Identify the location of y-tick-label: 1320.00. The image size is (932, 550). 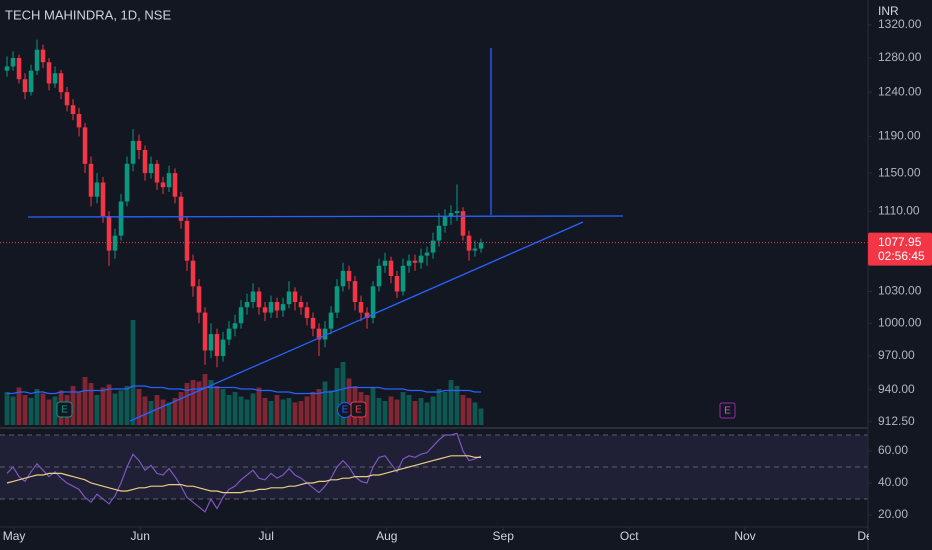
(900, 24).